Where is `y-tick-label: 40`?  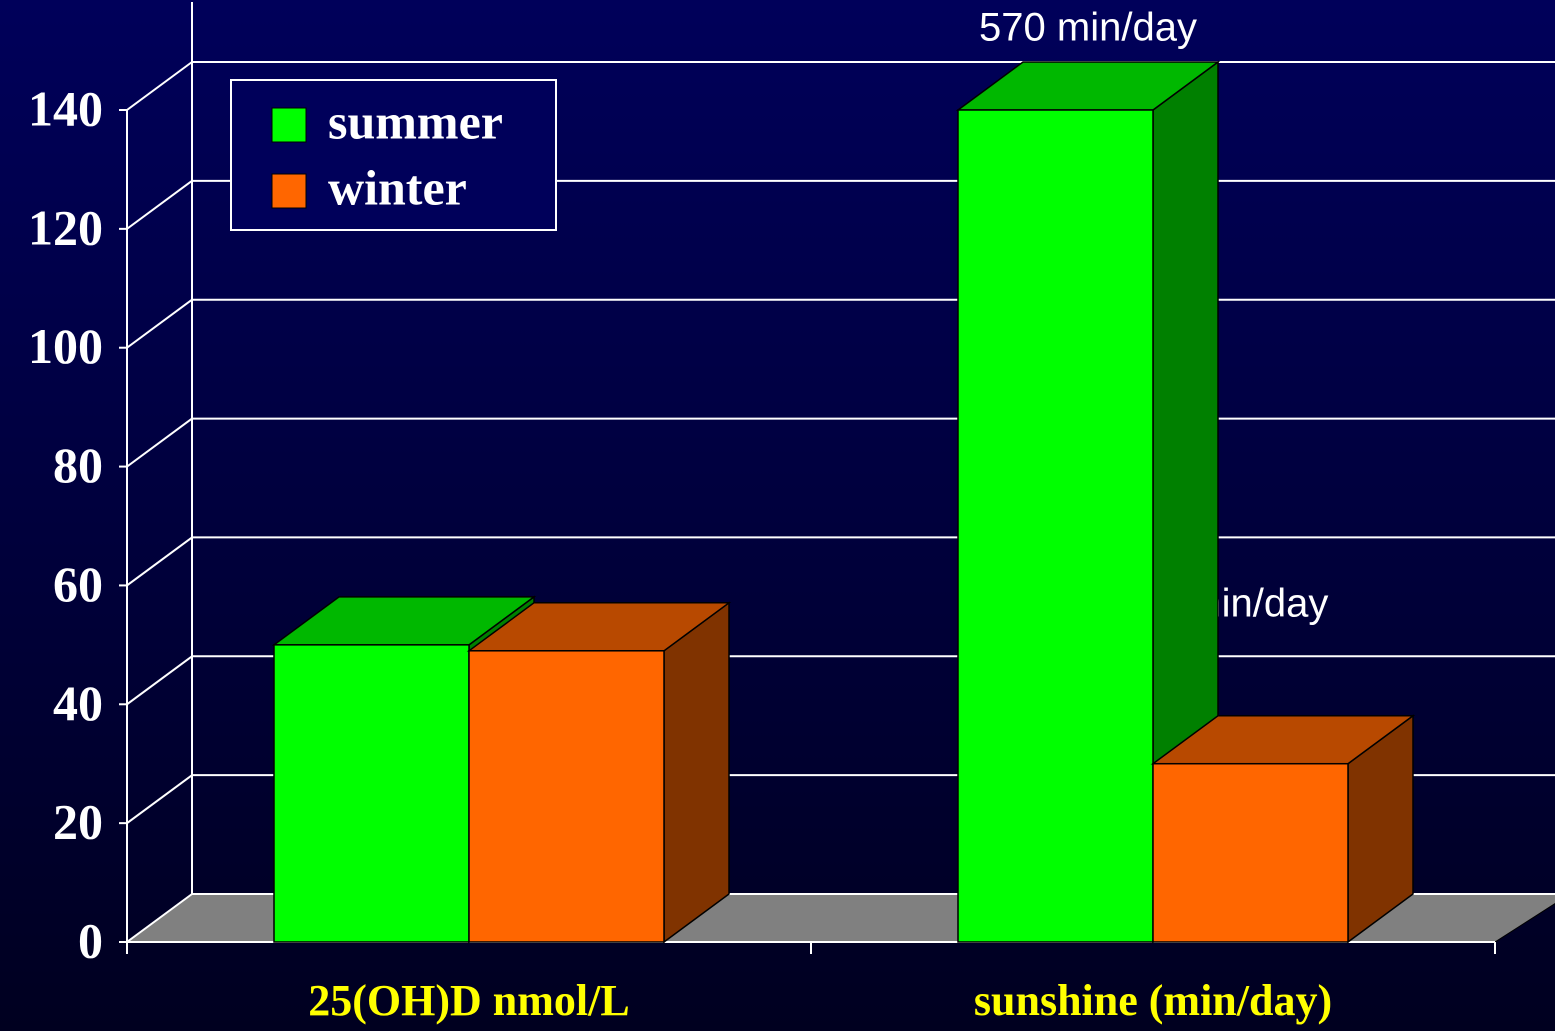 y-tick-label: 40 is located at coordinates (78, 703).